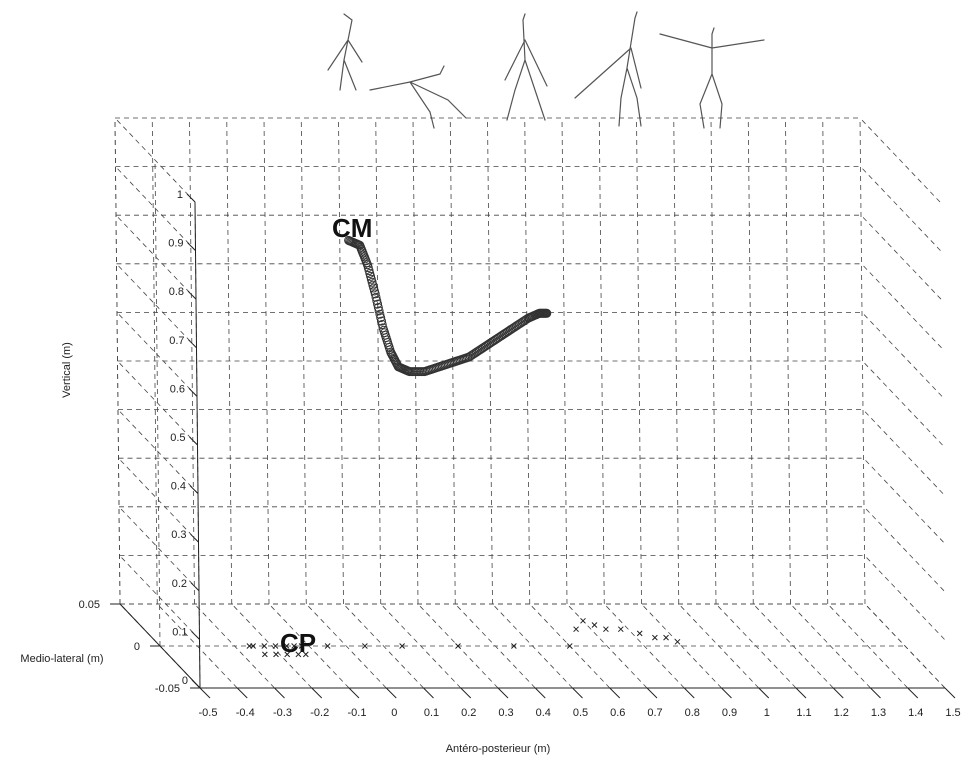 The image size is (975, 758). I want to click on z-tick-label: 0.6, so click(177, 389).